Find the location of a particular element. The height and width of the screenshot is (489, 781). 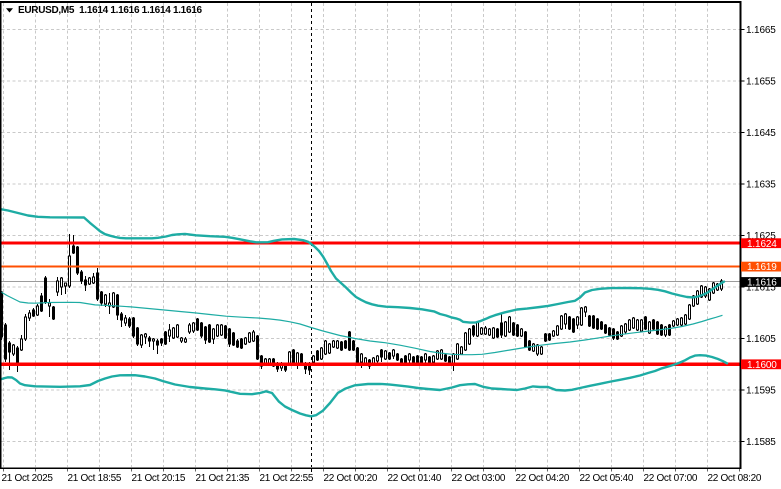

svg-text: 1.1645 is located at coordinates (761, 133).